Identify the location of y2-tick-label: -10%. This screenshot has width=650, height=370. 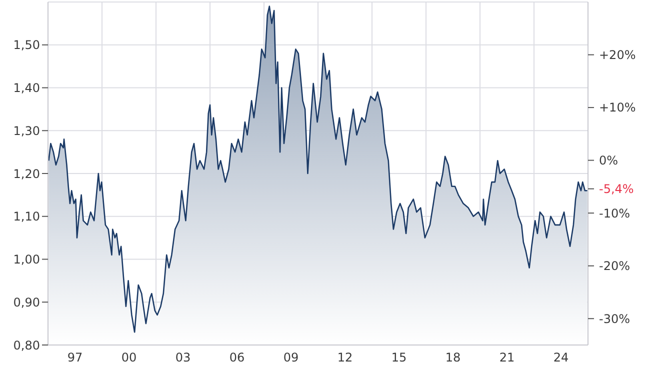
(614, 213).